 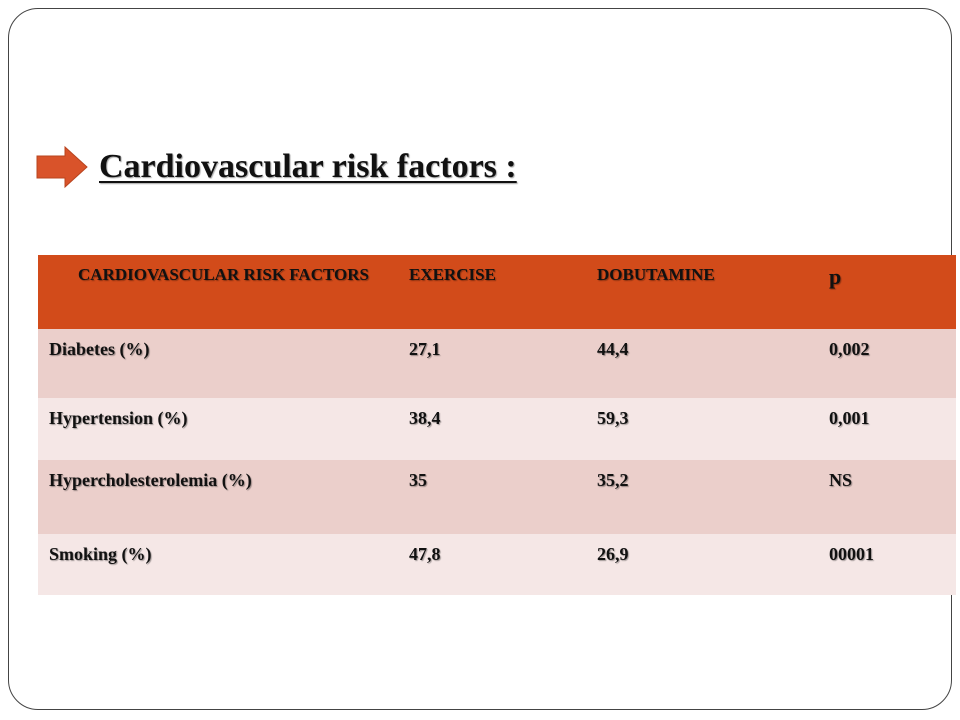 I want to click on exercise-cell: 27,1, so click(x=425, y=349).